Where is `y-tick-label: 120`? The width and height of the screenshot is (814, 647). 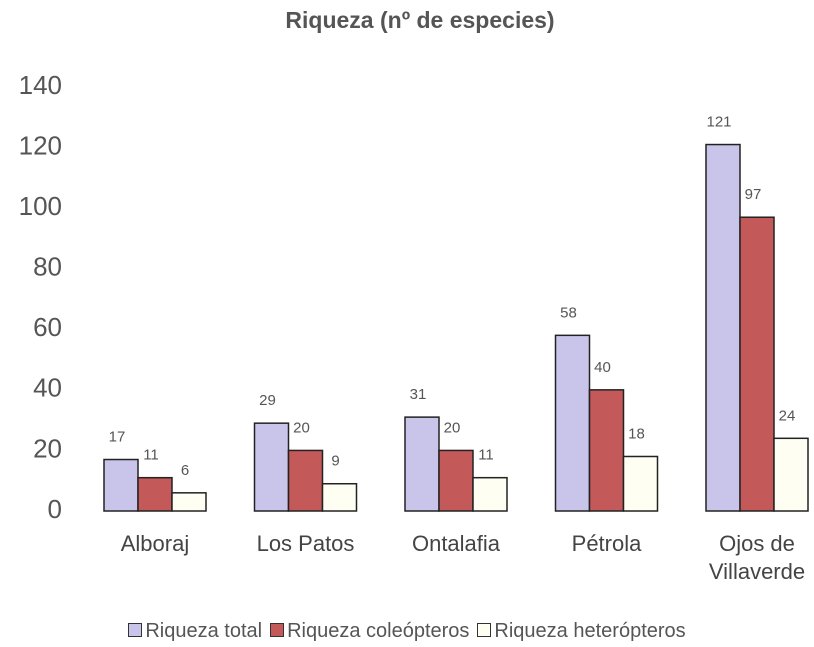 y-tick-label: 120 is located at coordinates (40, 145).